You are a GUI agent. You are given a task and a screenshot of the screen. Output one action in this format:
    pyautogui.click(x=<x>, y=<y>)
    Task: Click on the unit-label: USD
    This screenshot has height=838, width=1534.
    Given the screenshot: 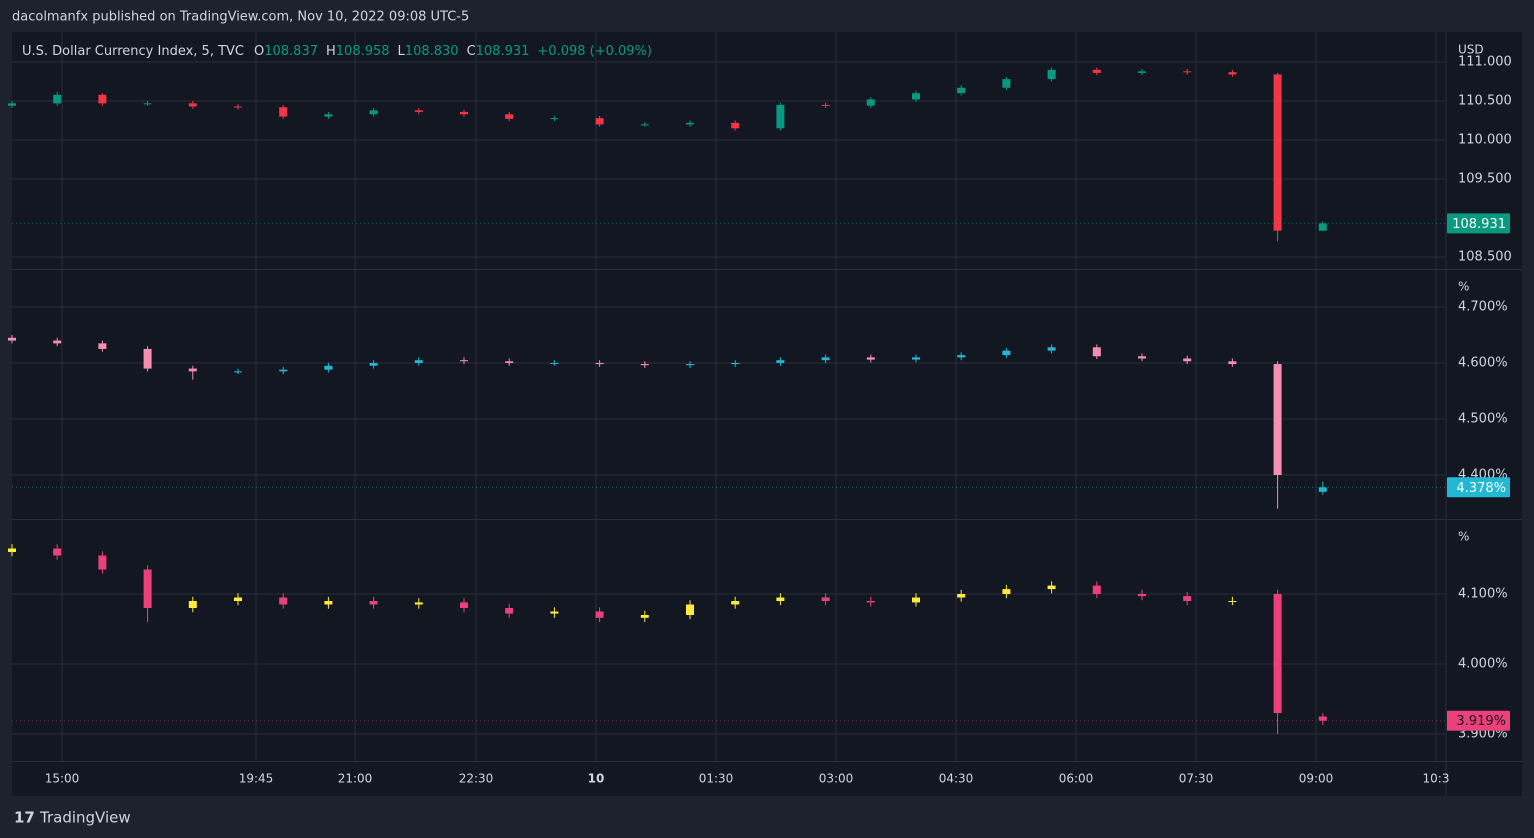 What is the action you would take?
    pyautogui.click(x=1471, y=50)
    